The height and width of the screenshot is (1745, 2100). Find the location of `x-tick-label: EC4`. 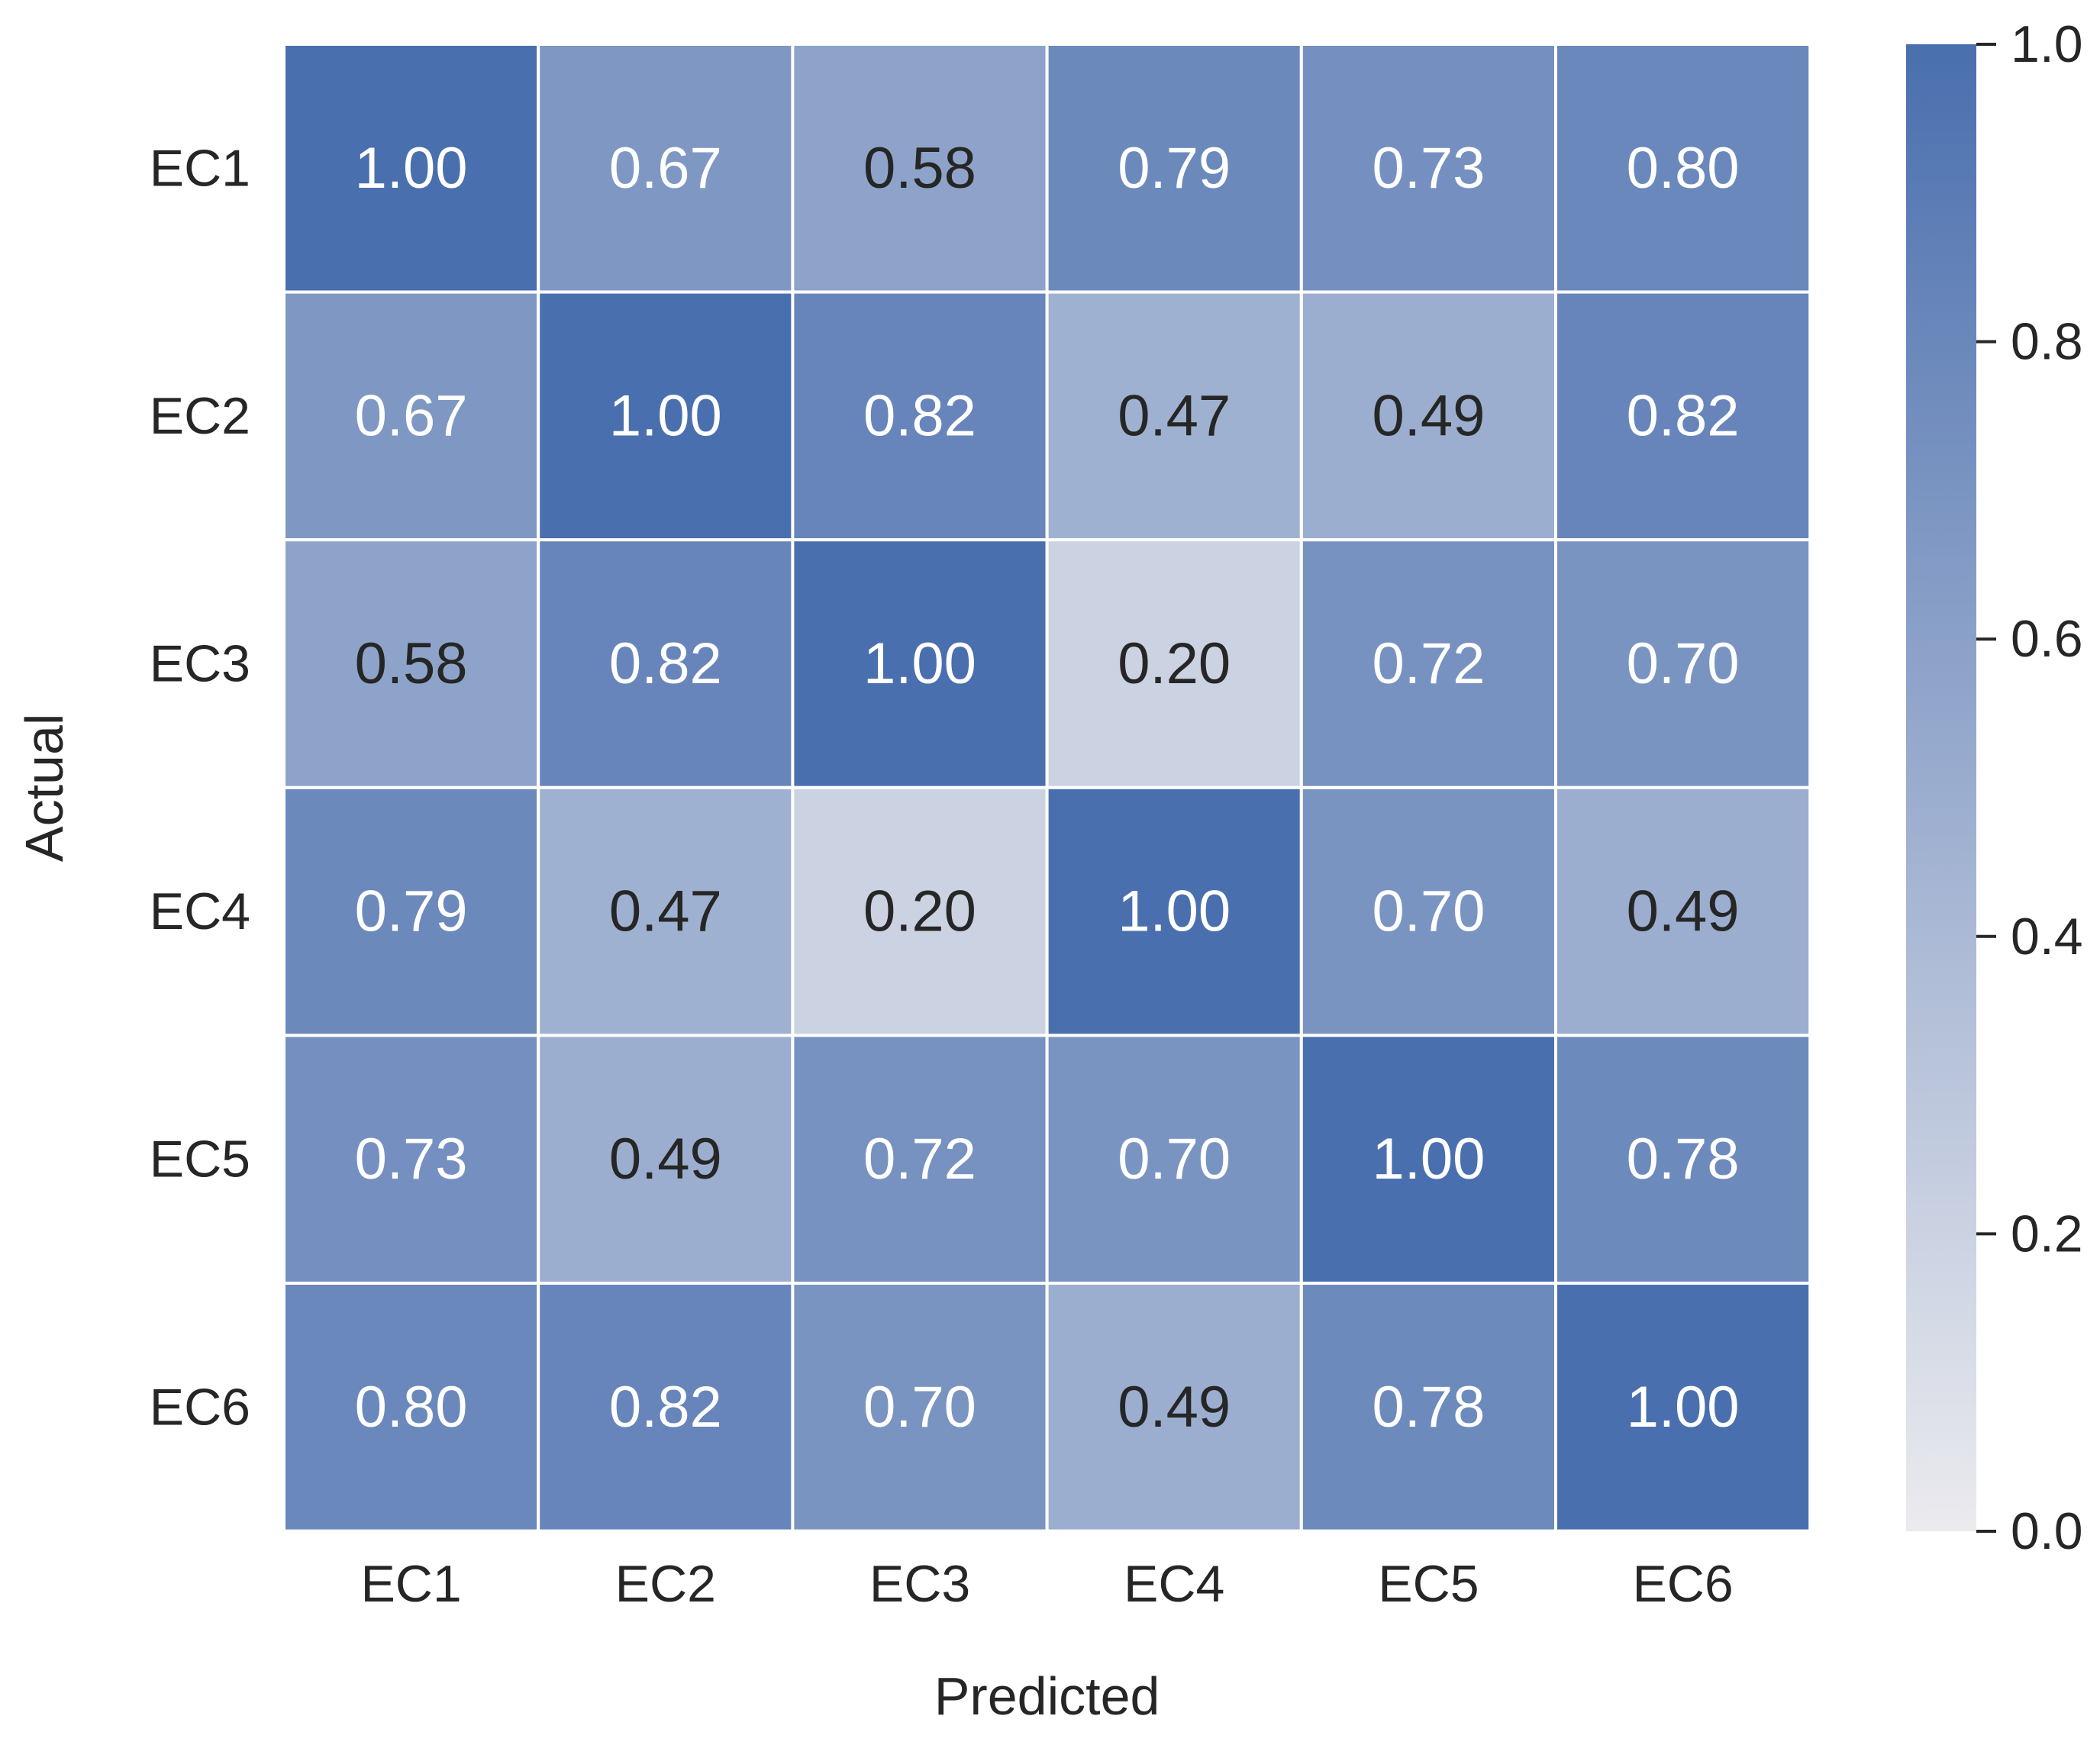

x-tick-label: EC4 is located at coordinates (1174, 1584).